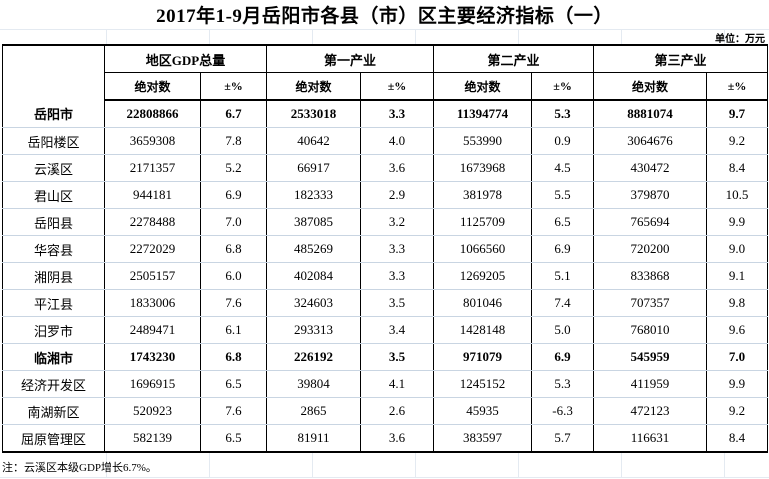 This screenshot has height=479, width=769. I want to click on pct-value-cell: 6.7, so click(233, 114).